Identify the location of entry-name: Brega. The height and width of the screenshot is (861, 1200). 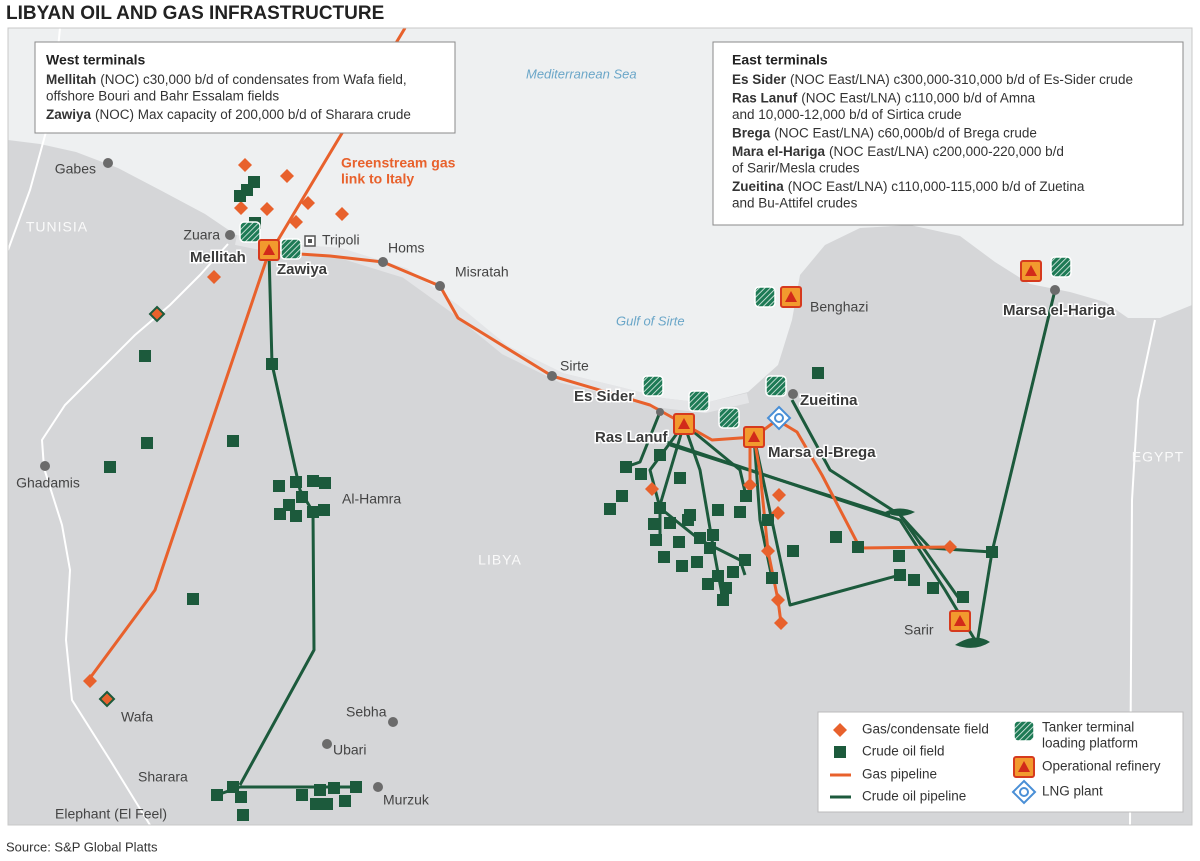
(751, 132).